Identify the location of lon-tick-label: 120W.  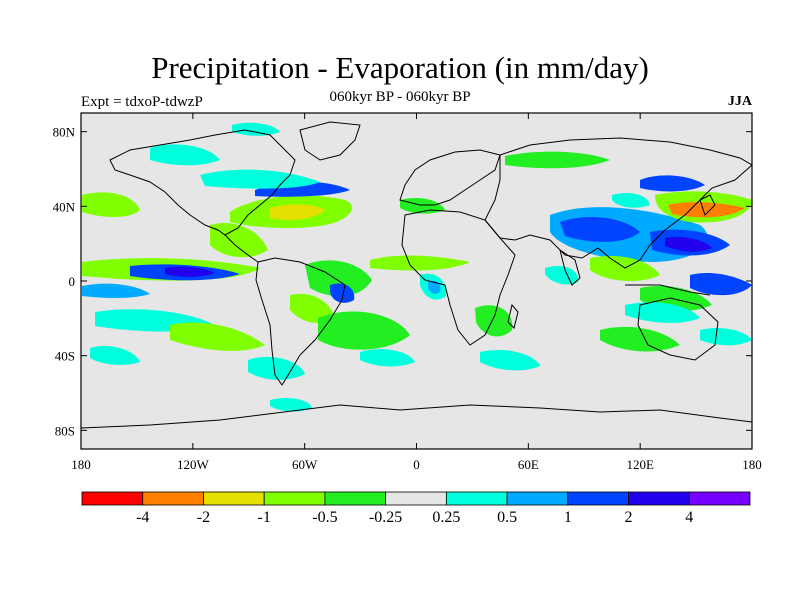
(193, 464).